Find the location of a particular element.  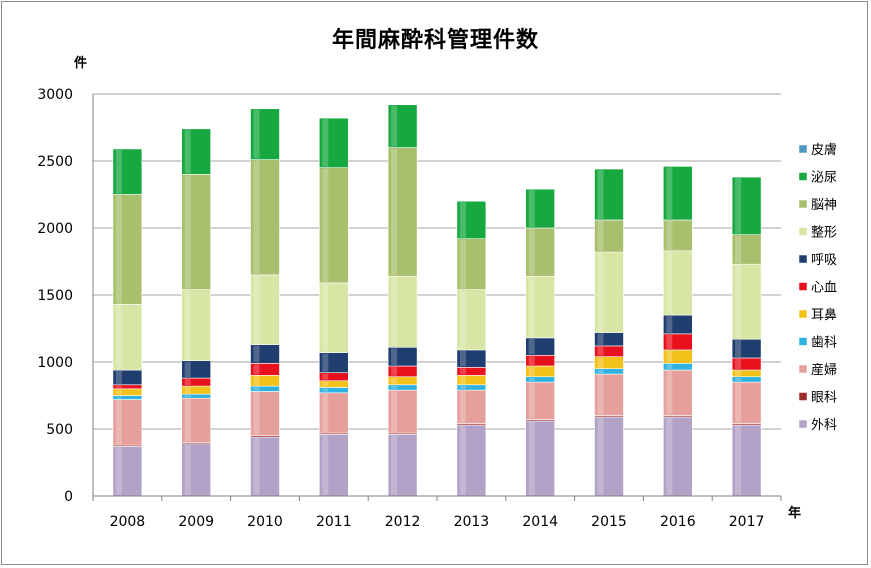

x-tick-label: 2016 is located at coordinates (678, 522).